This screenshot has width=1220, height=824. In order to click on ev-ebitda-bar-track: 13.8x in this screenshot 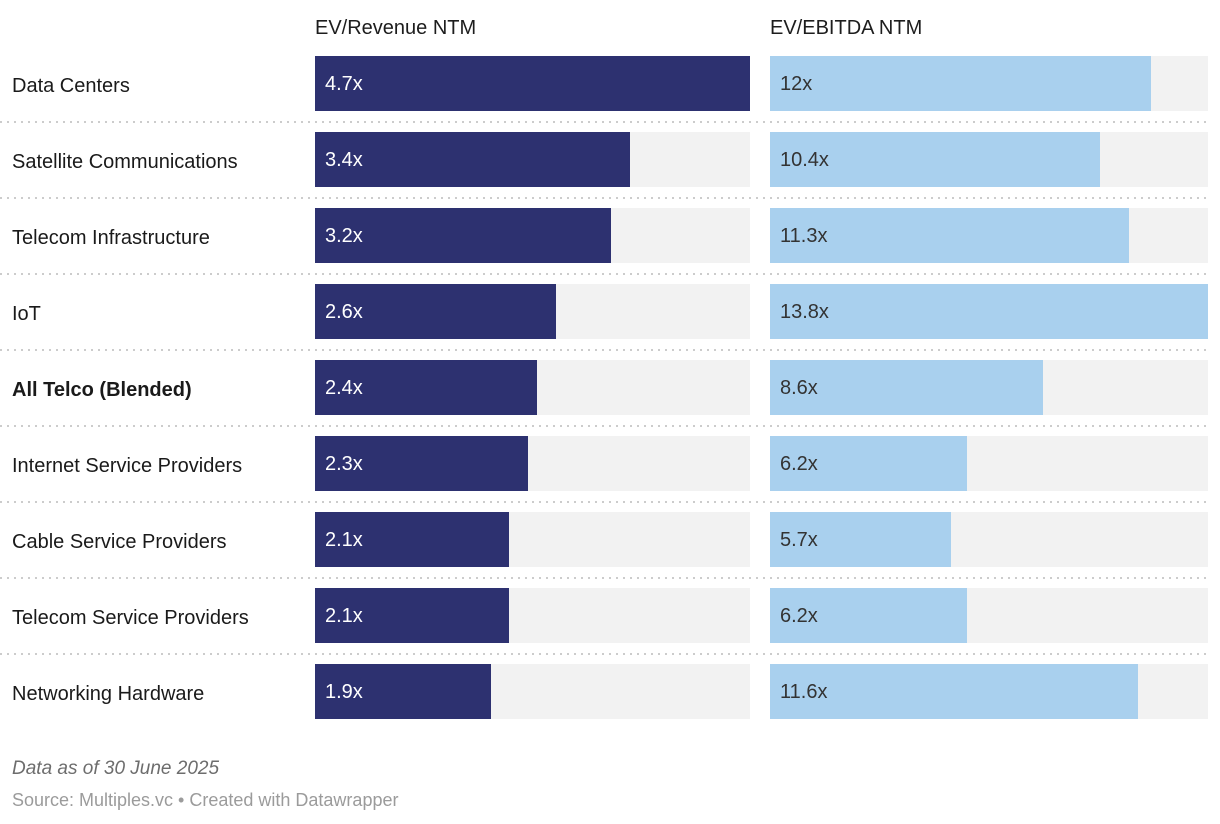, I will do `click(989, 311)`.